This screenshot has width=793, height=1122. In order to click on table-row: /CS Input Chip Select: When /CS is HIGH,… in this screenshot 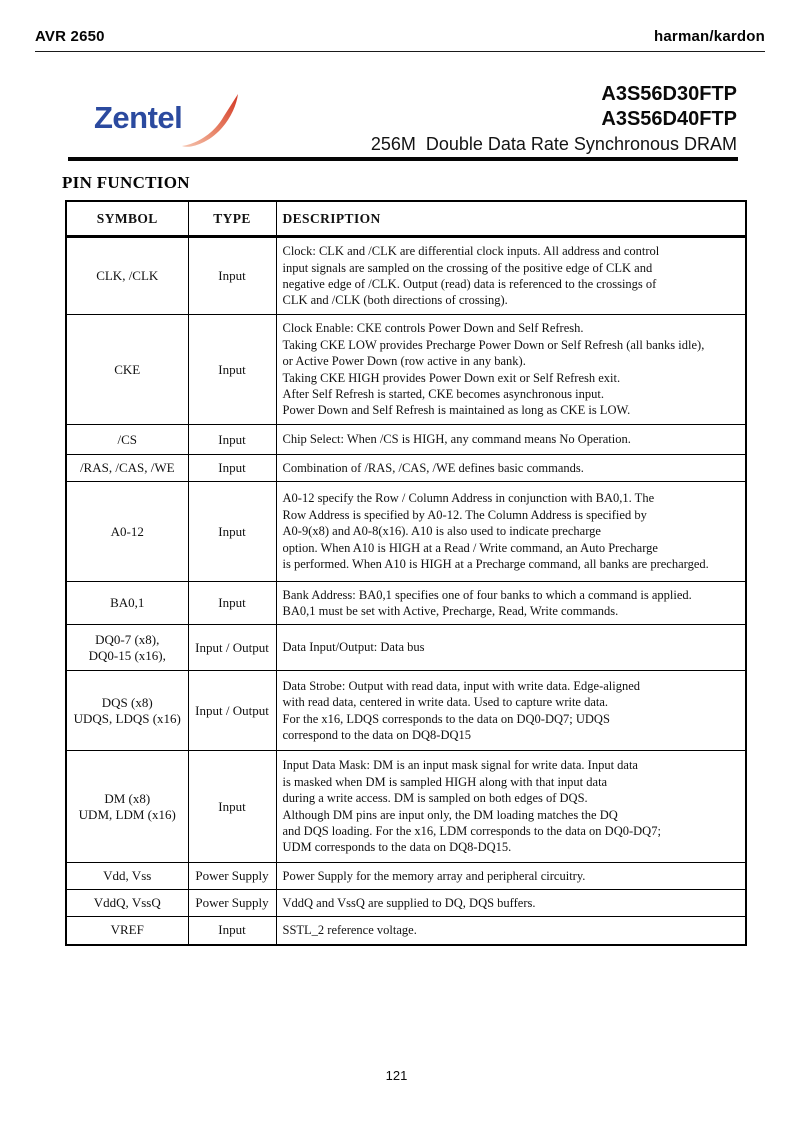, I will do `click(406, 439)`.